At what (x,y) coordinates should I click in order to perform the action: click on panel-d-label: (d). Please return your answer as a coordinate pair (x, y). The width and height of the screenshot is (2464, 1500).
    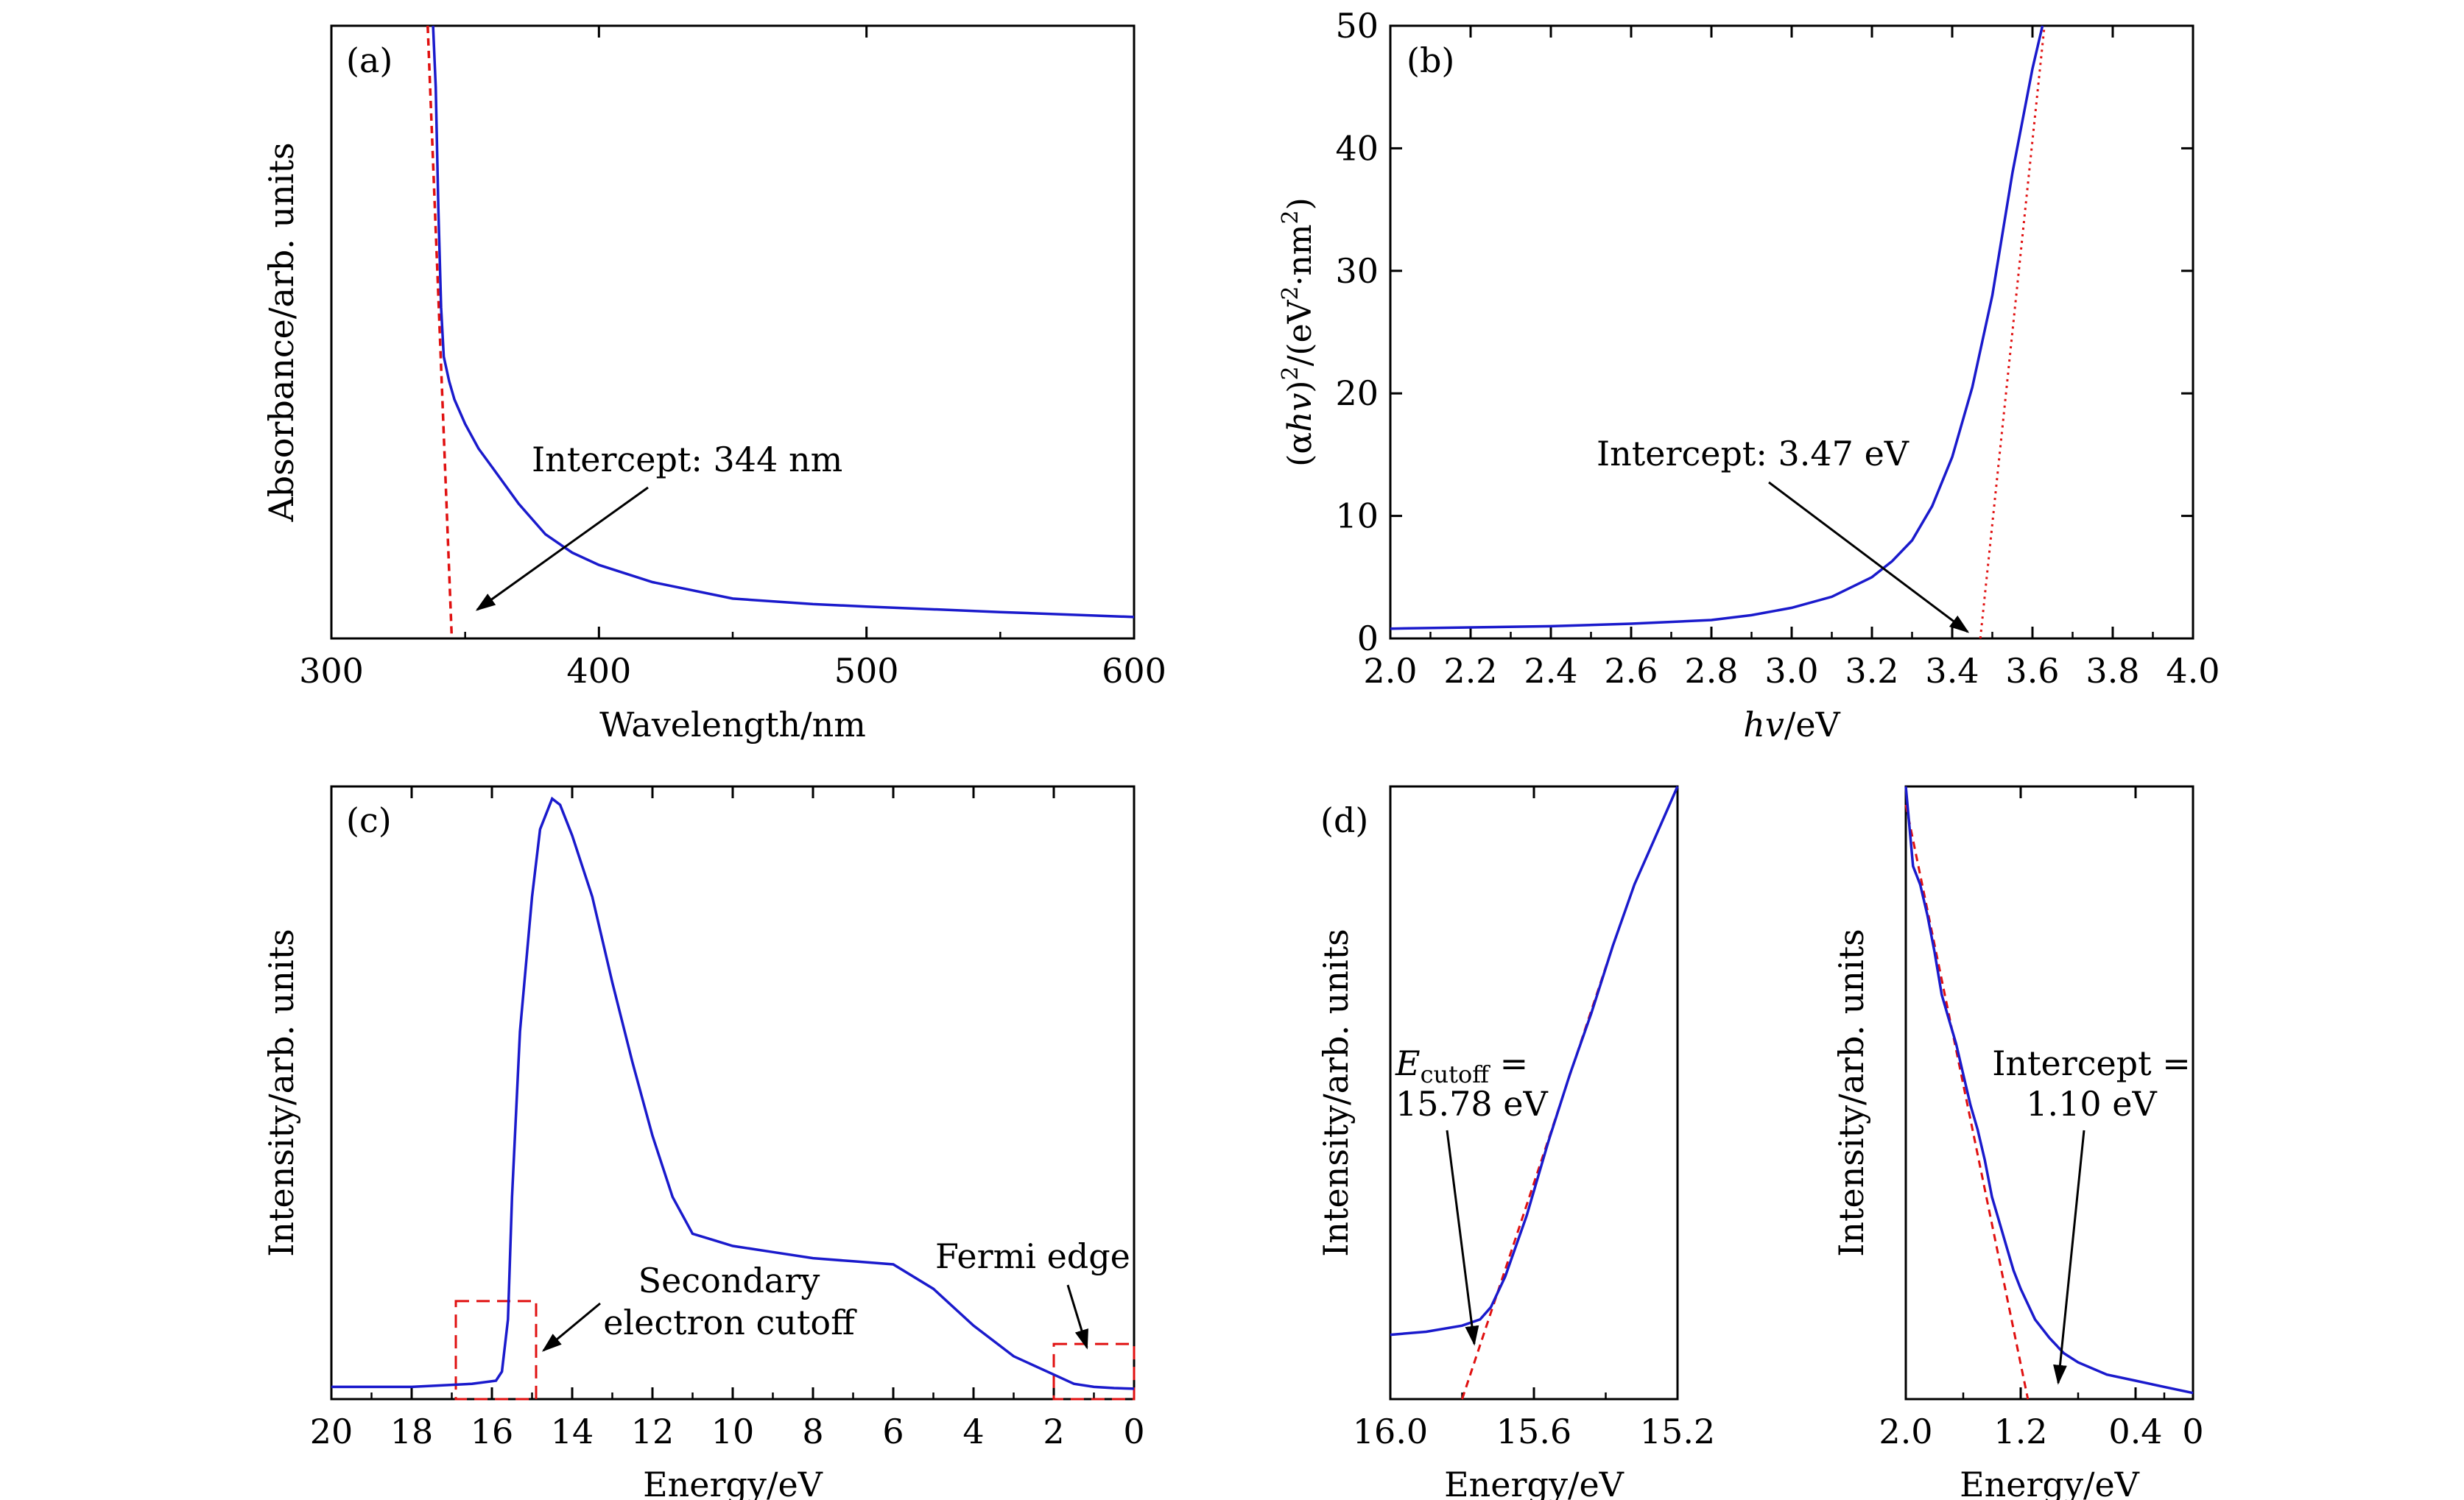
    Looking at the image, I should click on (1344, 820).